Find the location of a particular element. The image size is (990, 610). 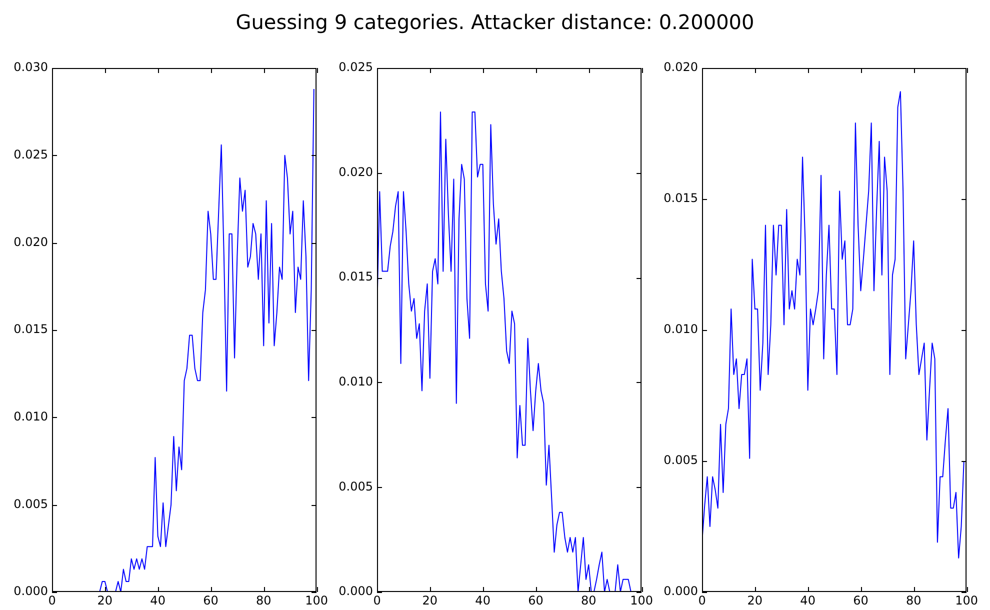

y-tick-label: 0.030 is located at coordinates (31, 67).